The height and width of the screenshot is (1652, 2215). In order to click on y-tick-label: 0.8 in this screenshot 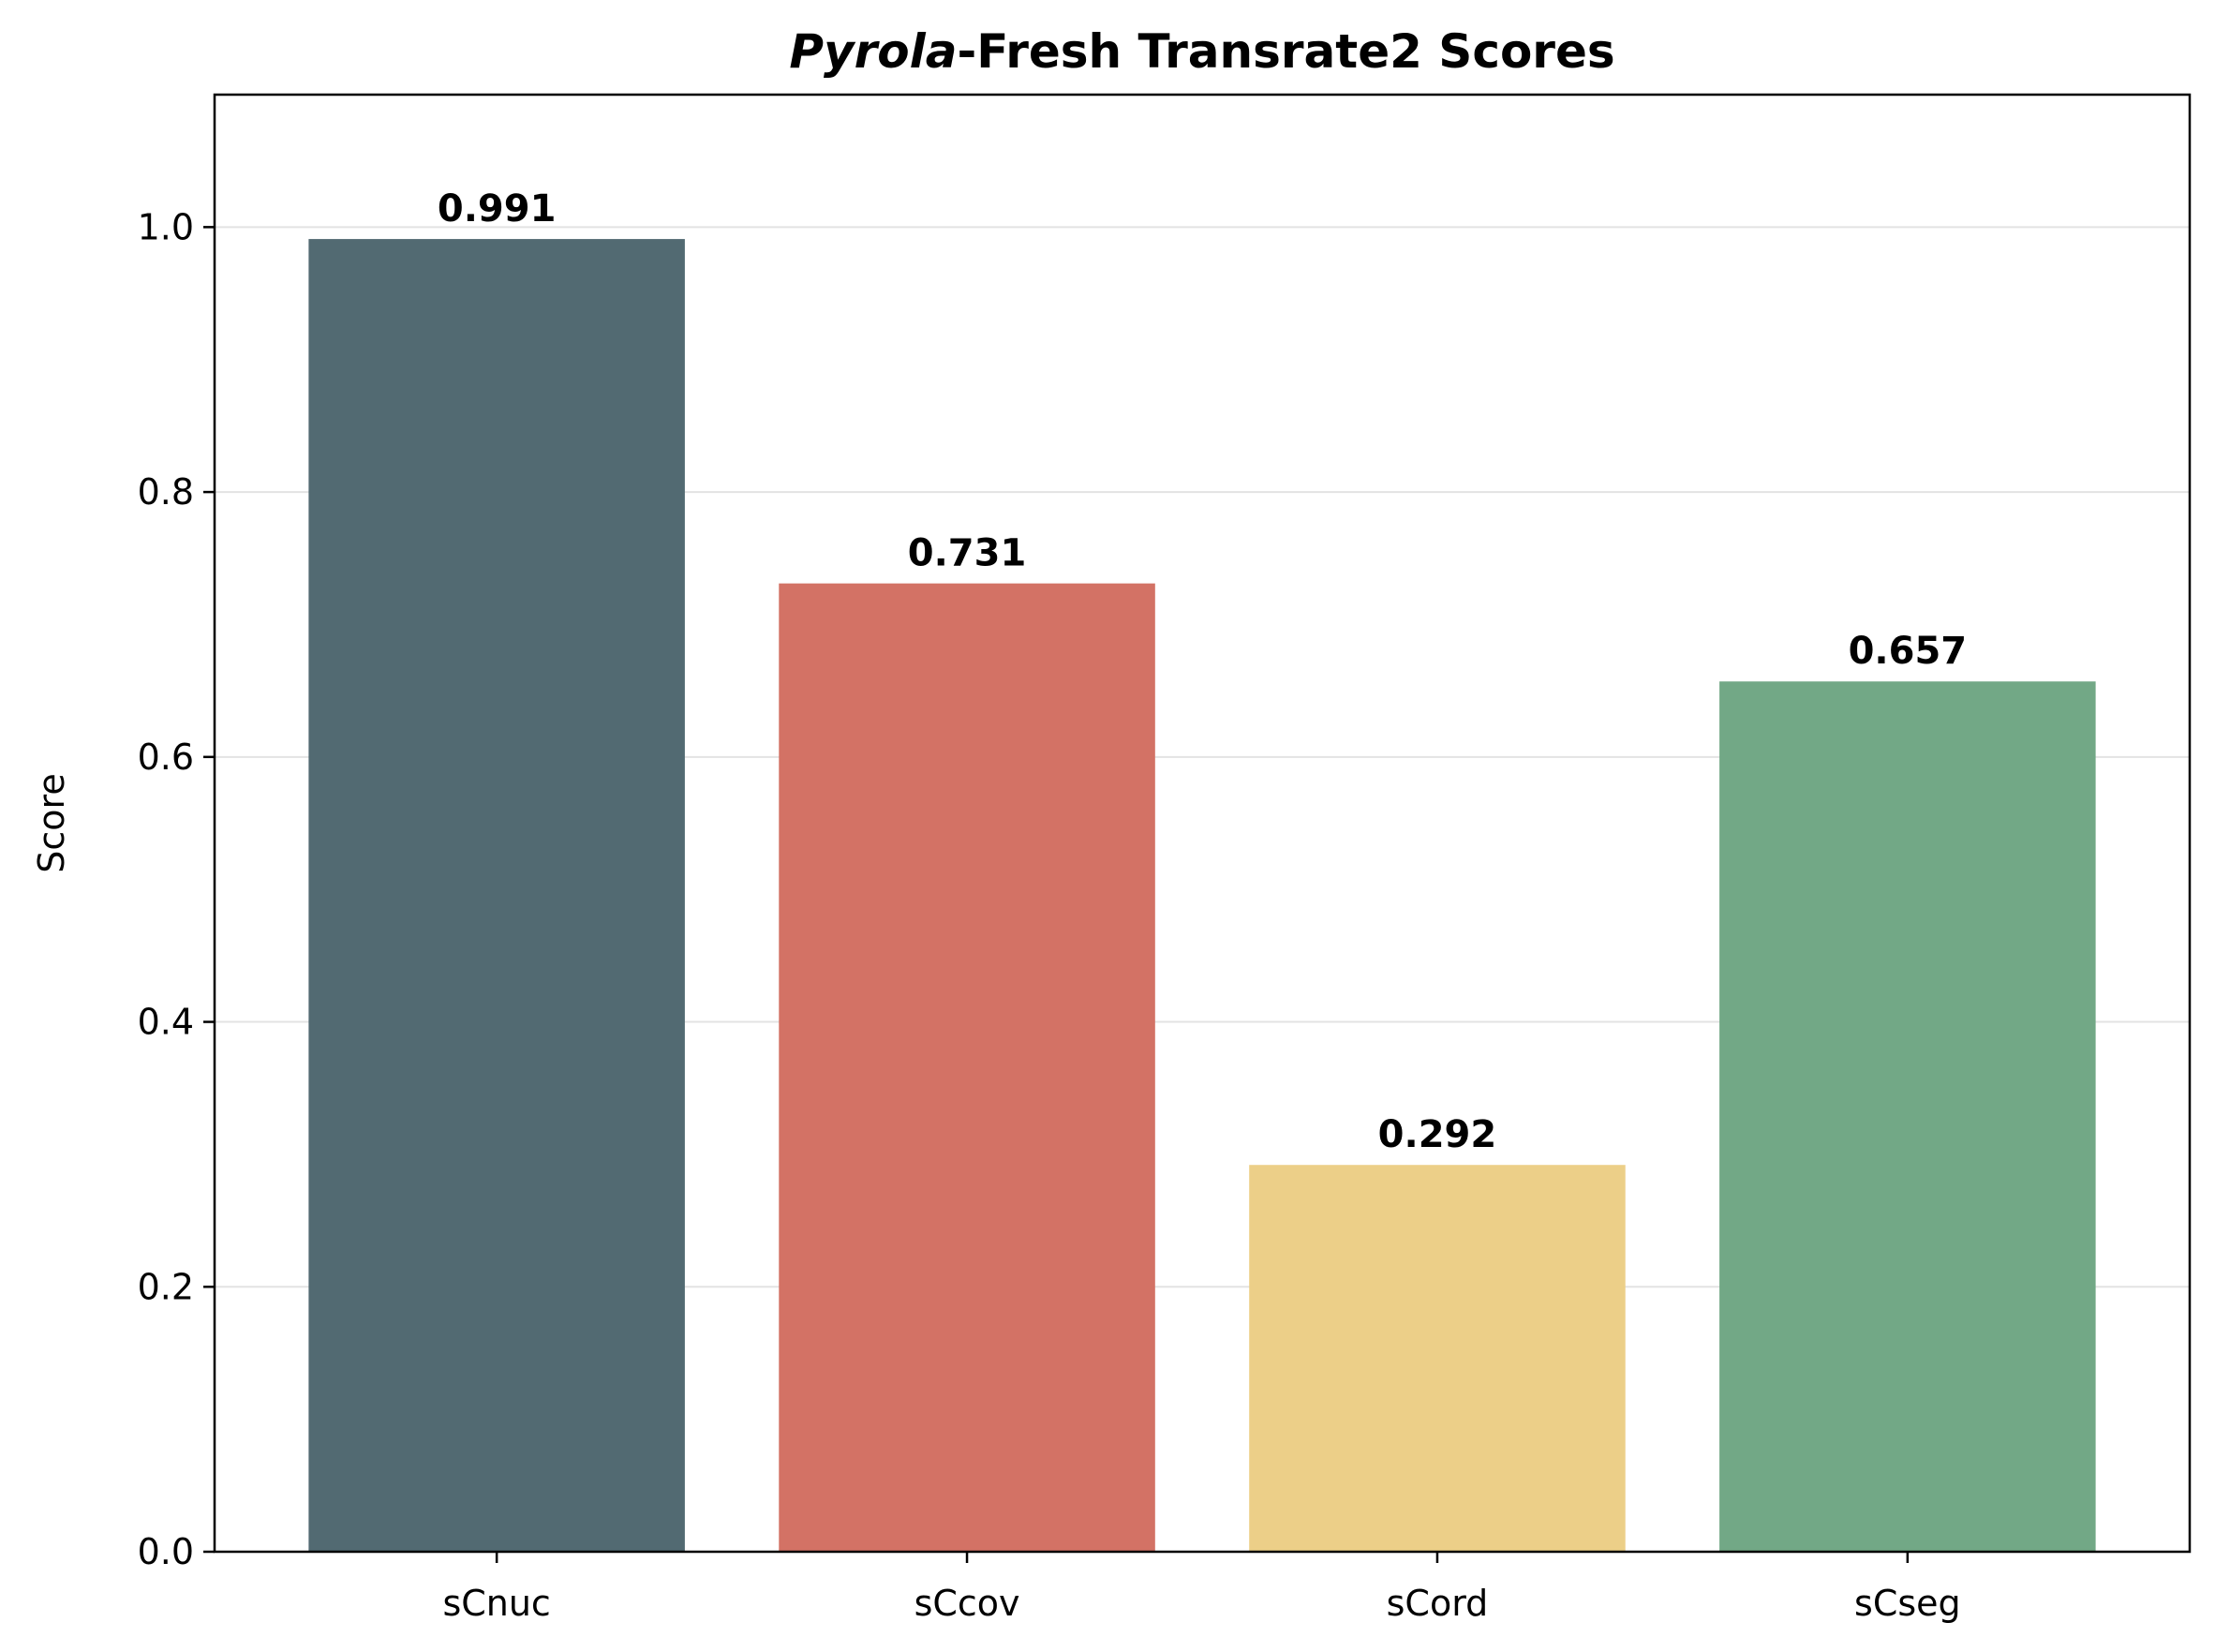, I will do `click(166, 492)`.